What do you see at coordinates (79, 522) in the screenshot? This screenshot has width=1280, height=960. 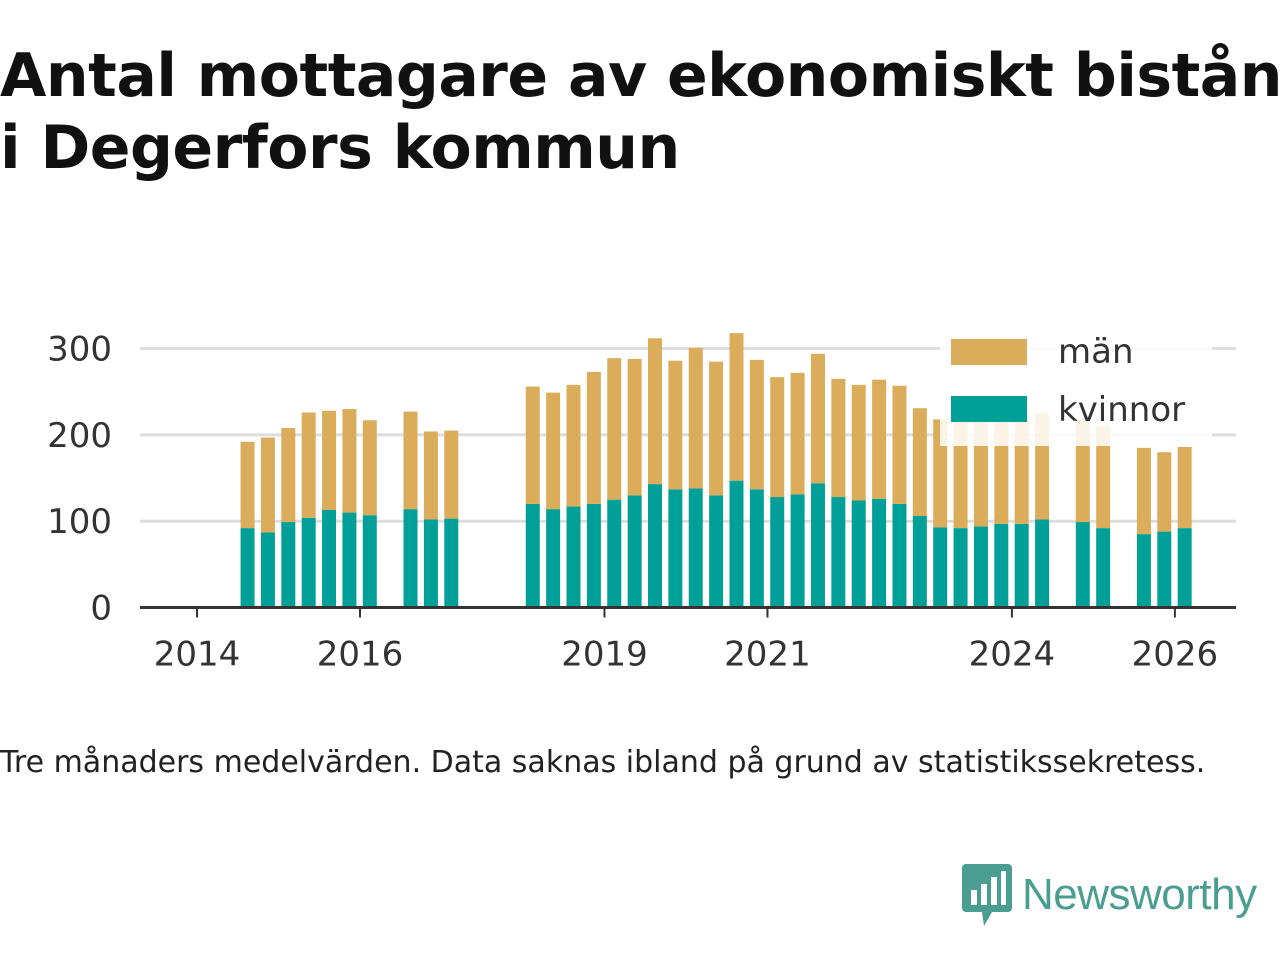 I see `y-tick-label: 100` at bounding box center [79, 522].